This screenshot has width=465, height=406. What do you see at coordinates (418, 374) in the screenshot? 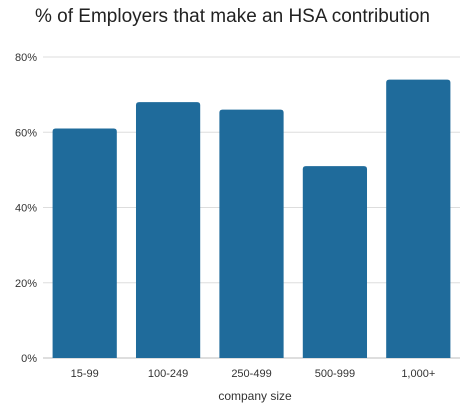
I see `x-tick-label: 1,000+` at bounding box center [418, 374].